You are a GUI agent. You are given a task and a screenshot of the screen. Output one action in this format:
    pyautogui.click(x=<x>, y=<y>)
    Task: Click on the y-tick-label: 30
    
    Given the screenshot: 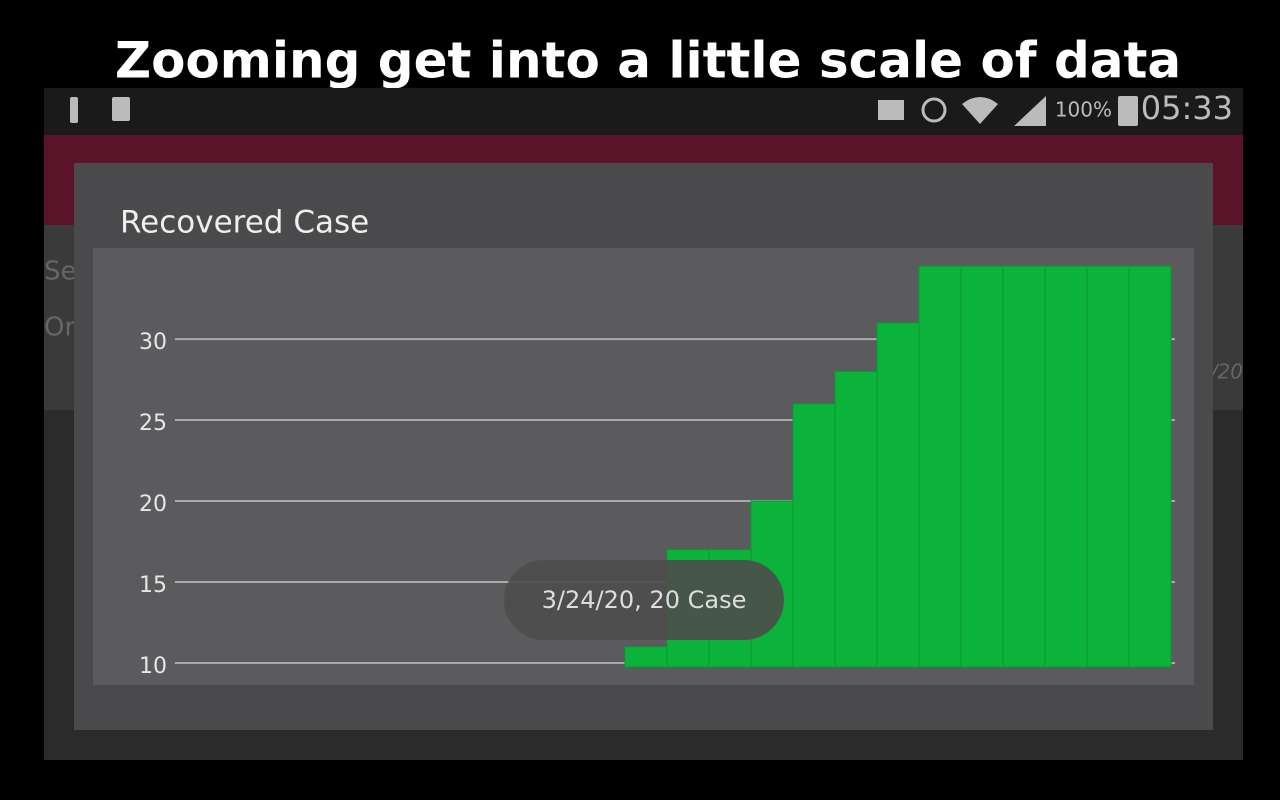 What is the action you would take?
    pyautogui.click(x=153, y=342)
    